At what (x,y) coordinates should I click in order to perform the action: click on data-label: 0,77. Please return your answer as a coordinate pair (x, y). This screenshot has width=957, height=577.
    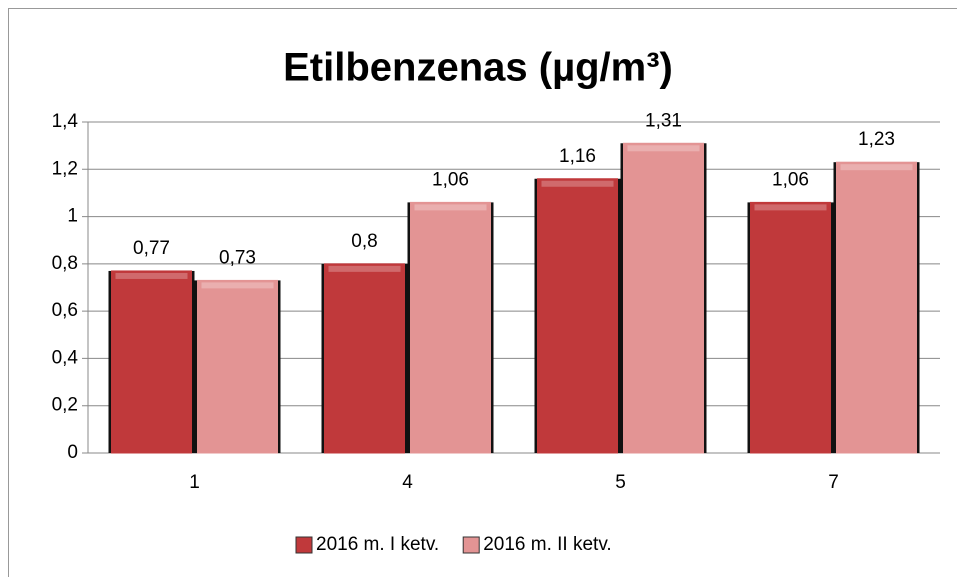
    Looking at the image, I should click on (151, 248).